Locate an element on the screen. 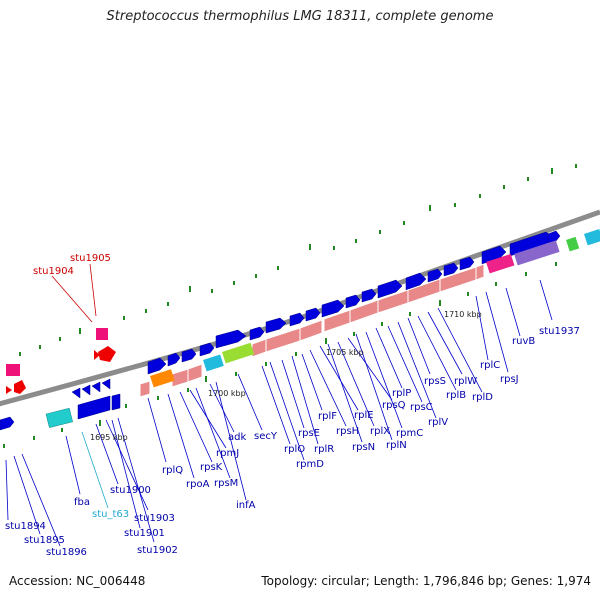 The image size is (600, 600). gene-label: adk is located at coordinates (237, 437).